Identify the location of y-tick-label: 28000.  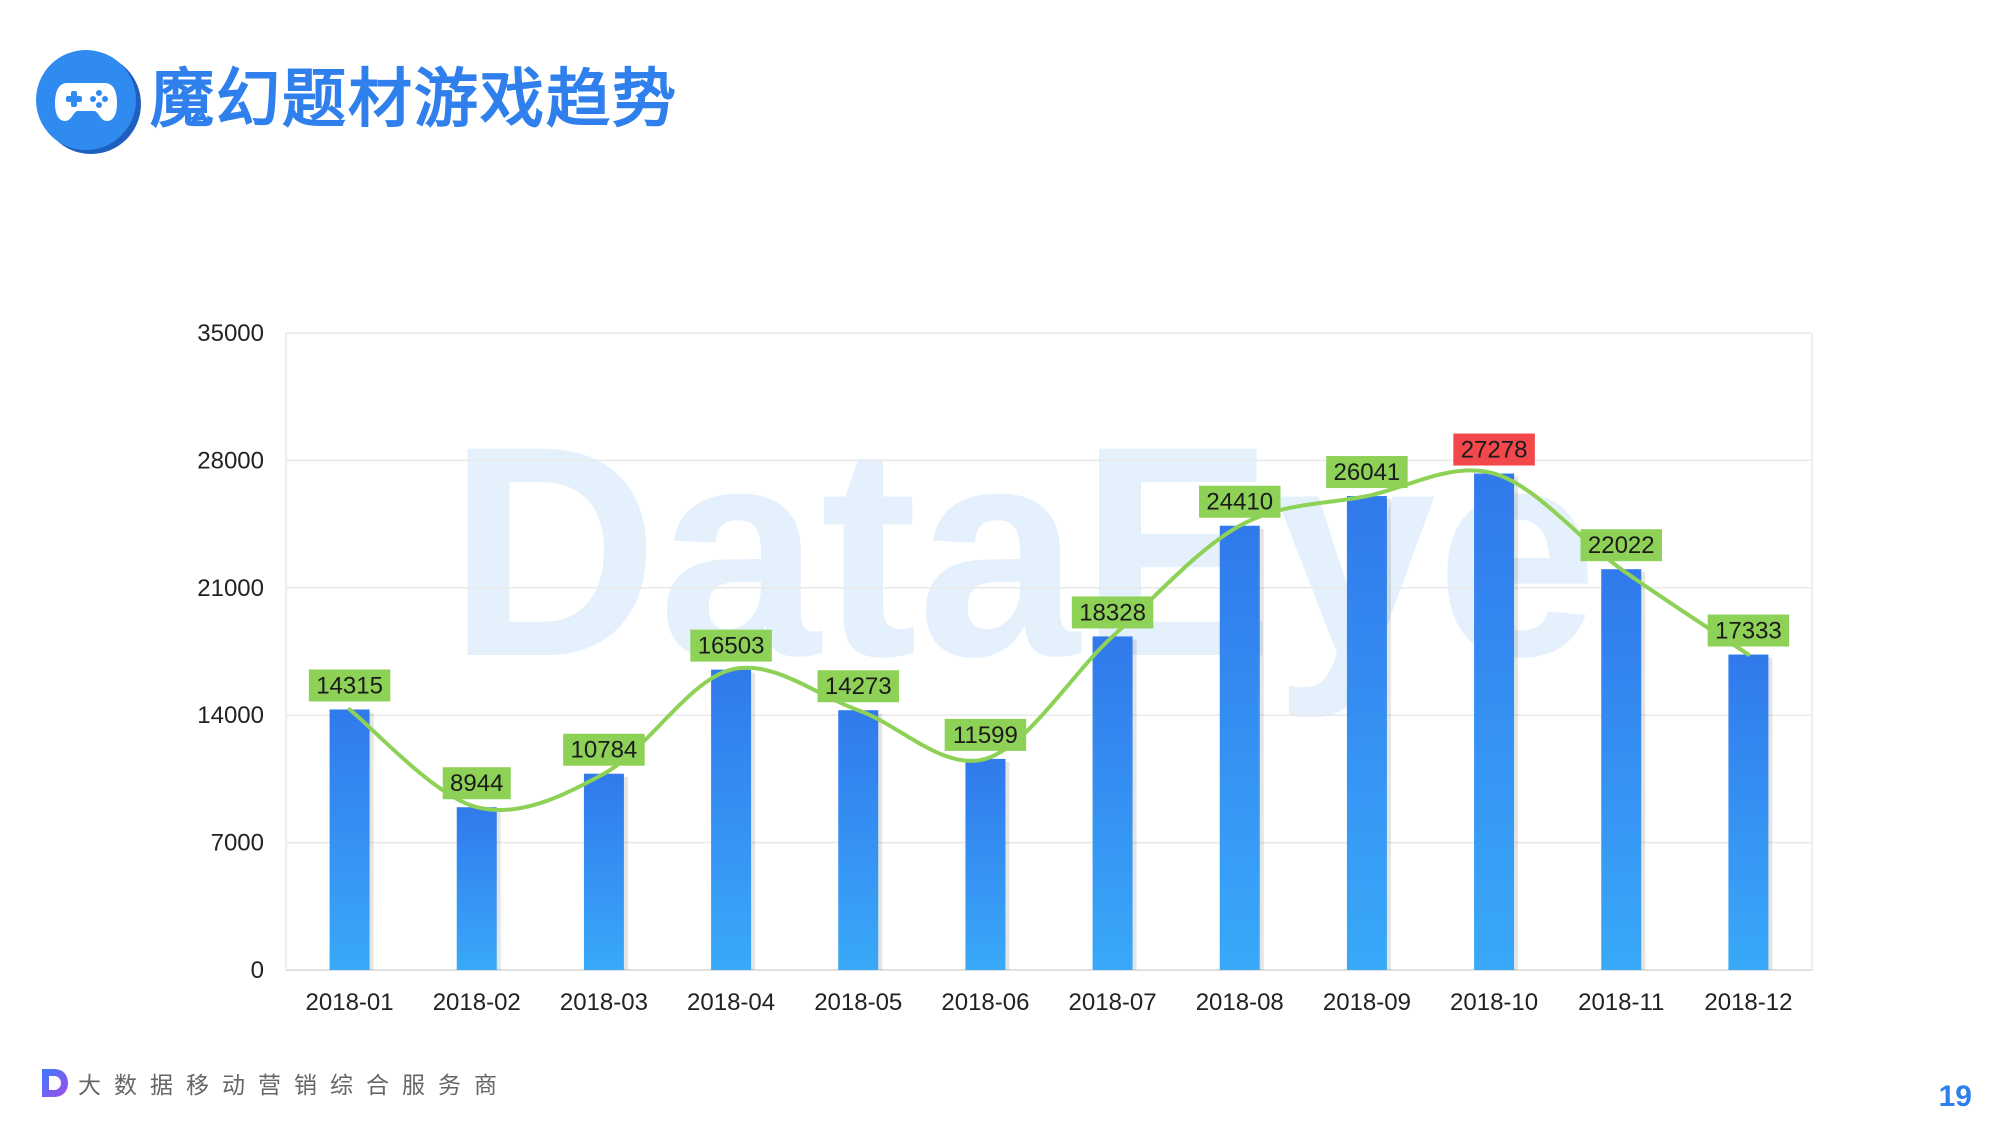
(230, 460).